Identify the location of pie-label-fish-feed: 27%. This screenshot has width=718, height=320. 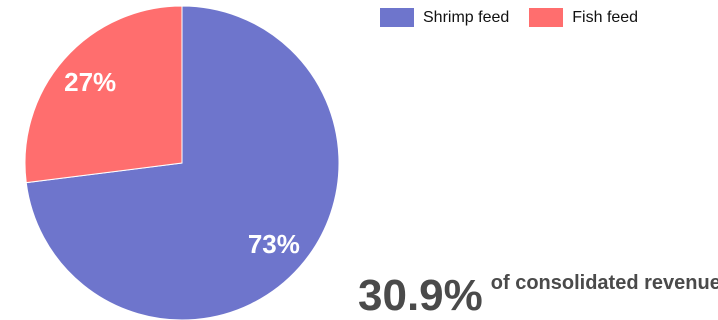
(90, 82).